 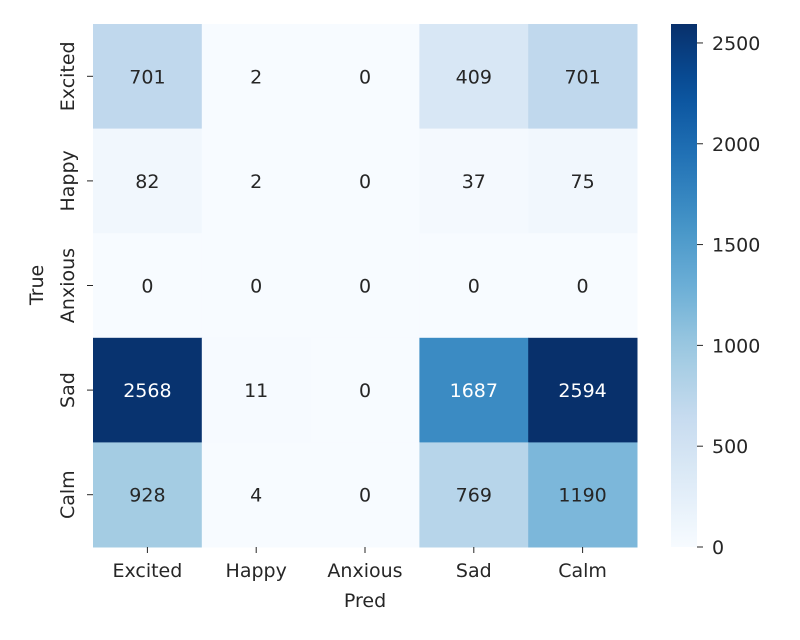 I want to click on cell-value-label: 82, so click(x=147, y=182).